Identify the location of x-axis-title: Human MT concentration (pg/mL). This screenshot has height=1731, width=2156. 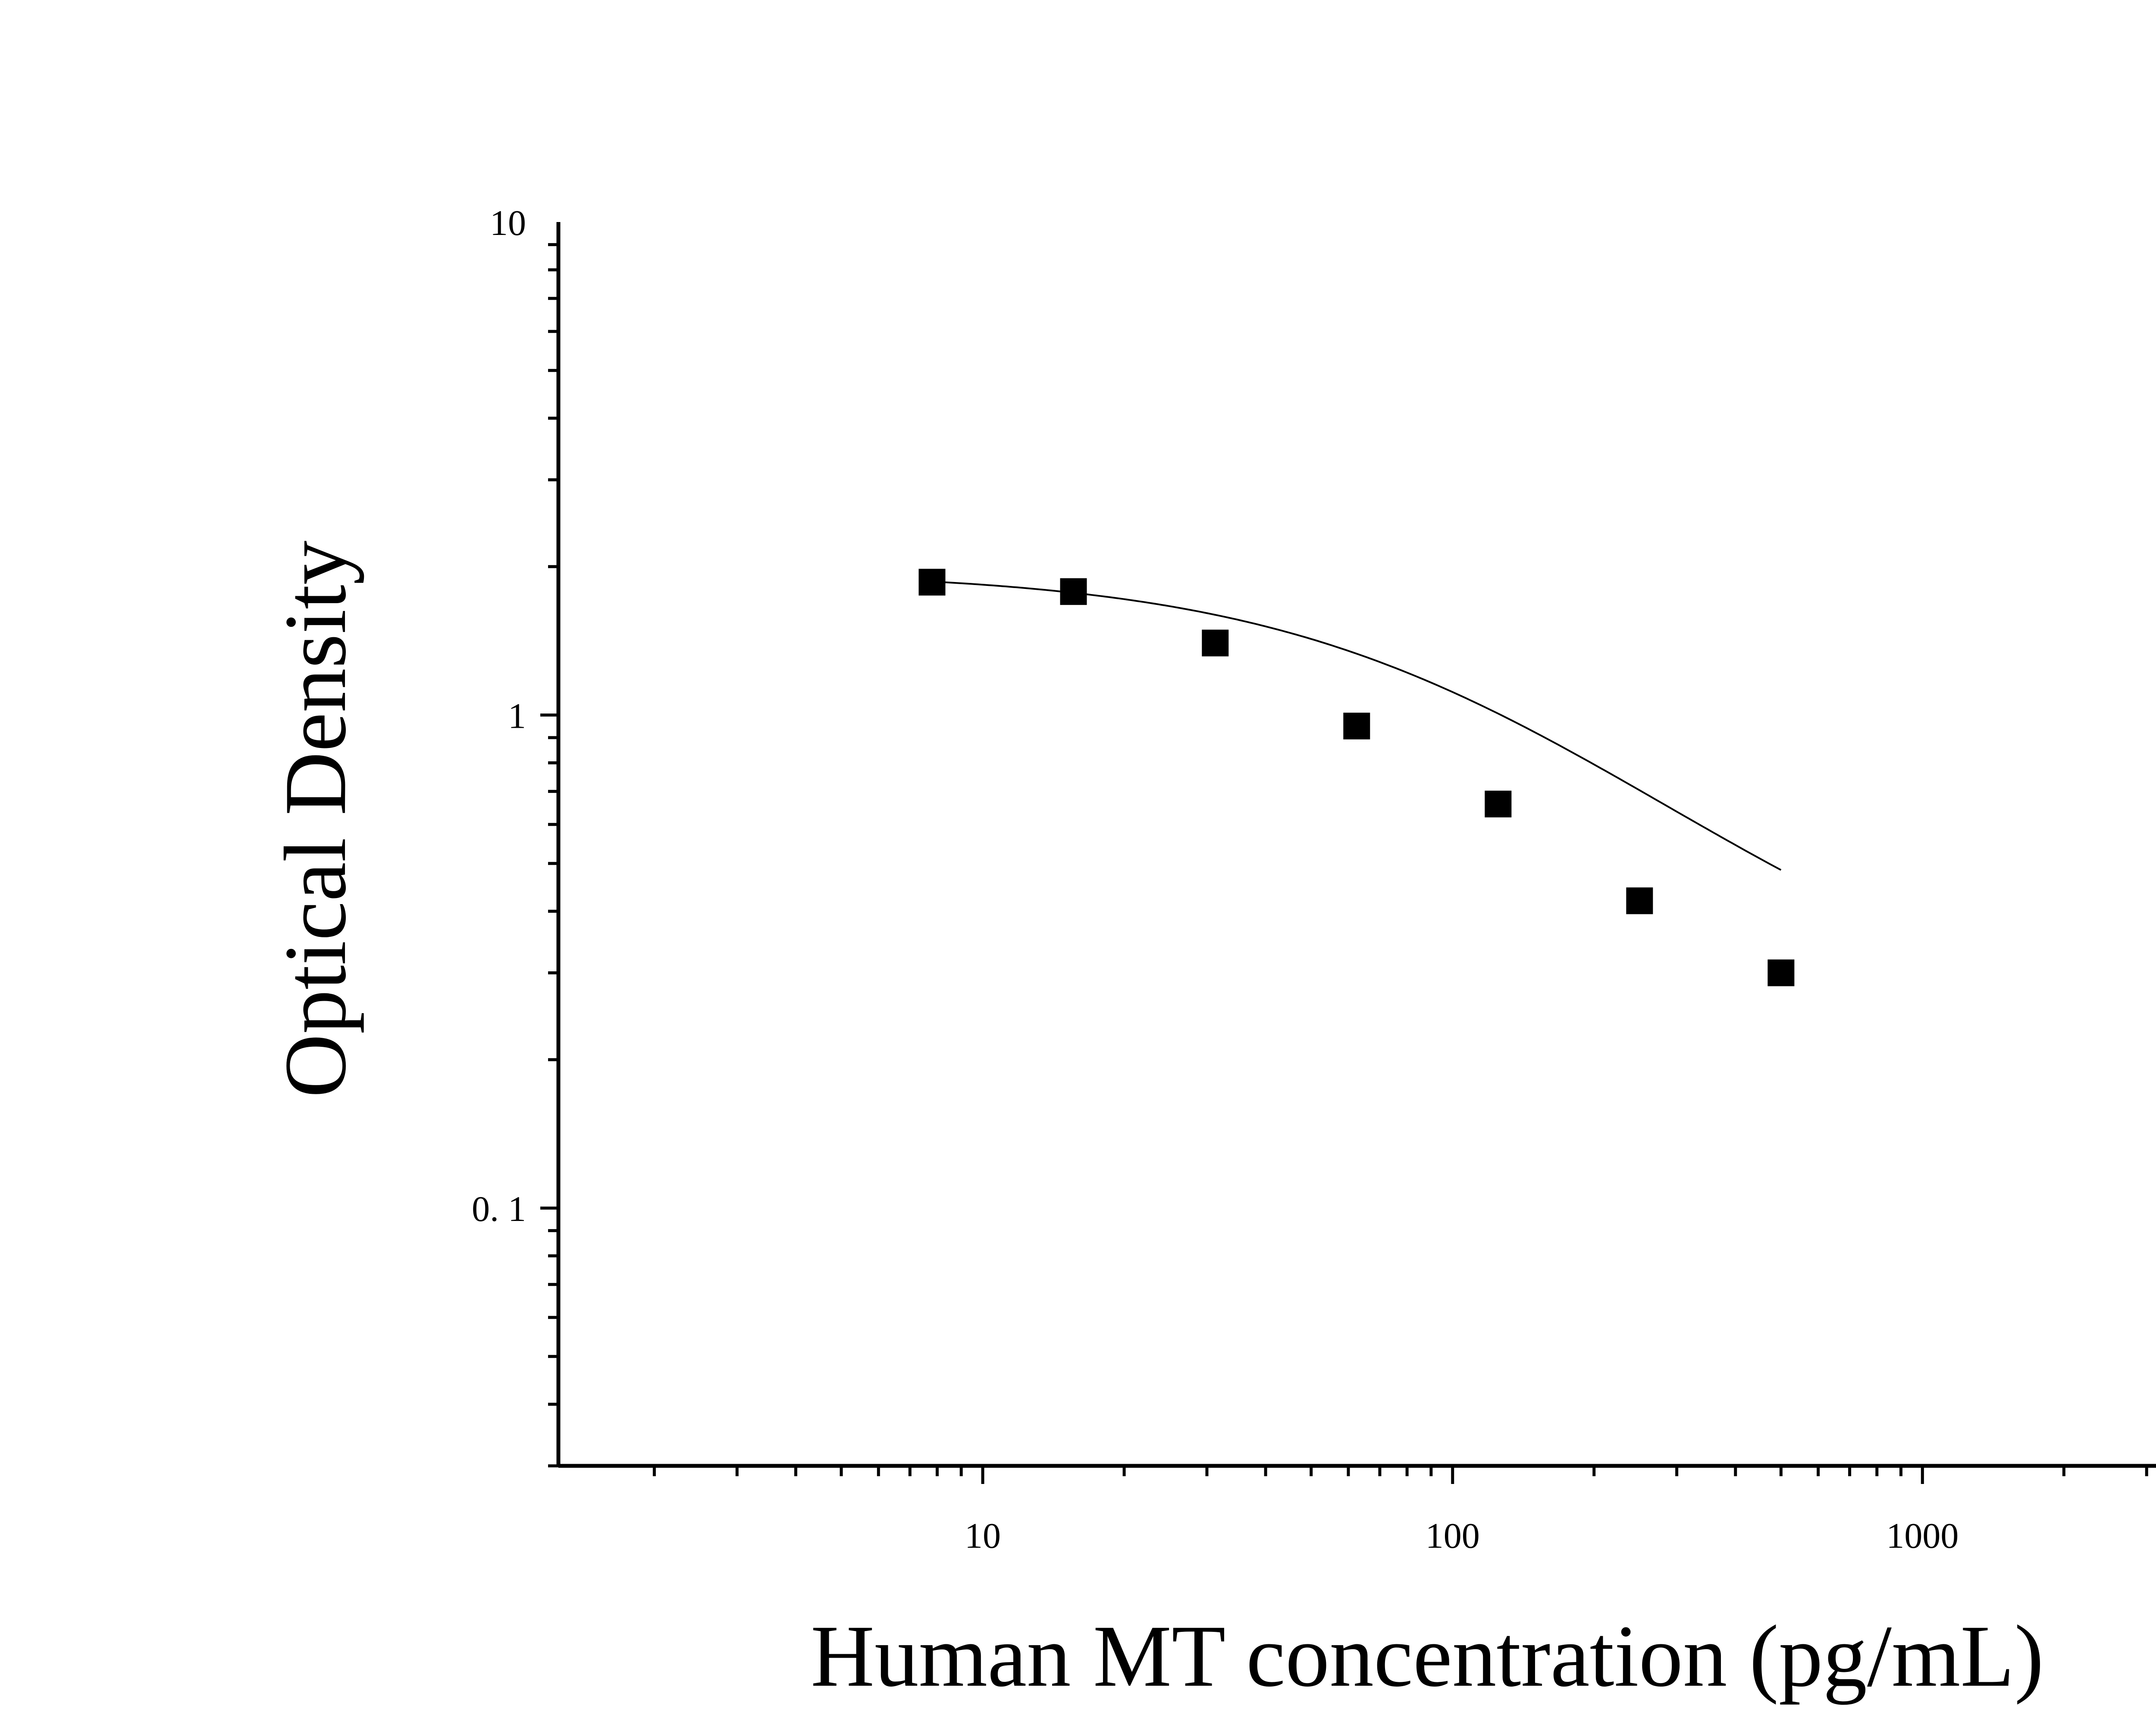
(1427, 1656).